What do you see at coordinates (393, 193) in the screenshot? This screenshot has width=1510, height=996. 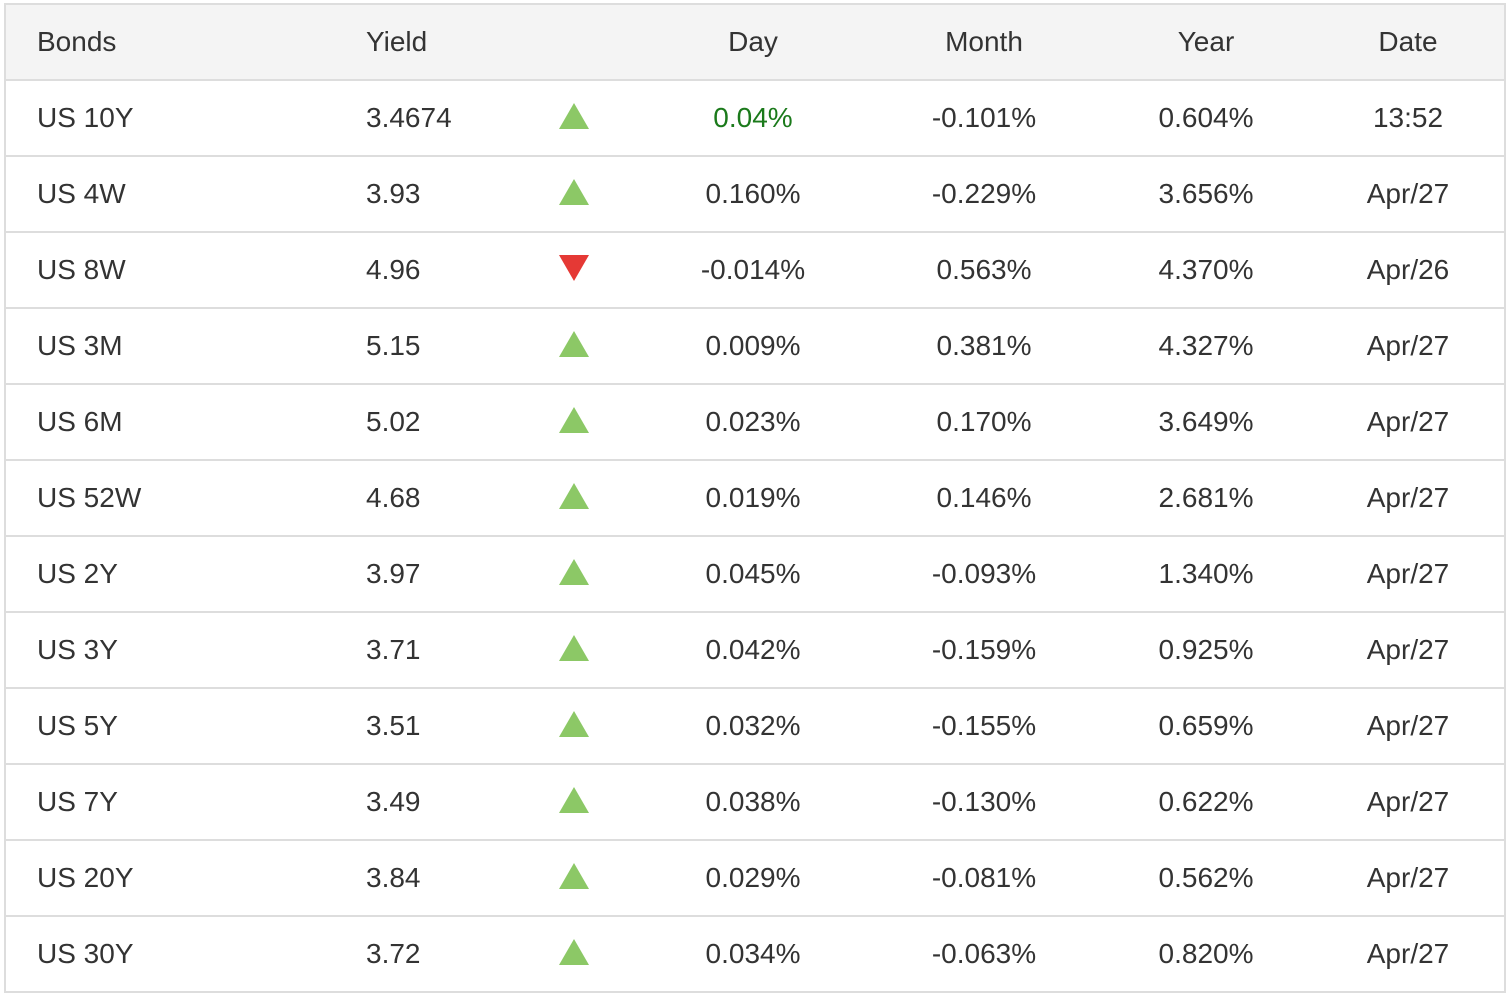 I see `yield-value: 3.93` at bounding box center [393, 193].